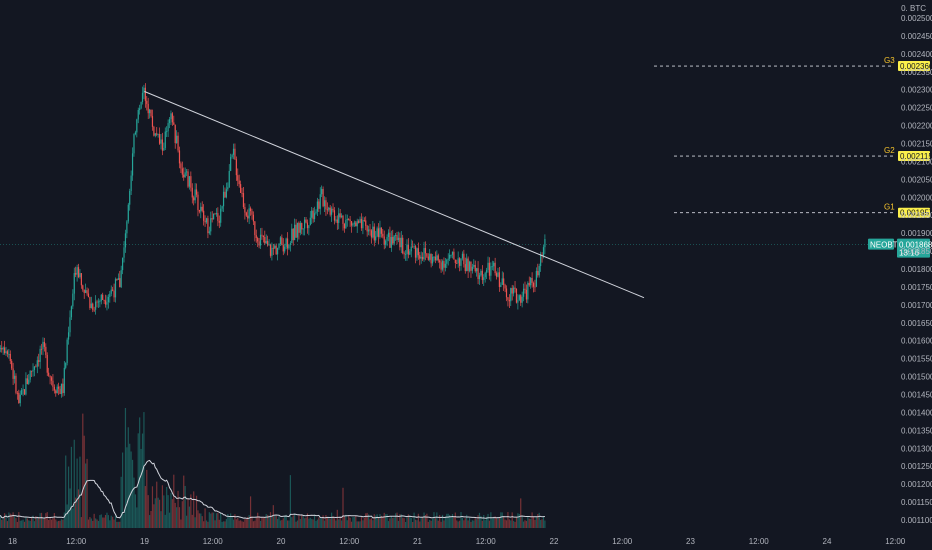 This screenshot has width=932, height=550. Describe the element at coordinates (916, 36) in the screenshot. I see `y-tick-label: 0.002450` at that location.